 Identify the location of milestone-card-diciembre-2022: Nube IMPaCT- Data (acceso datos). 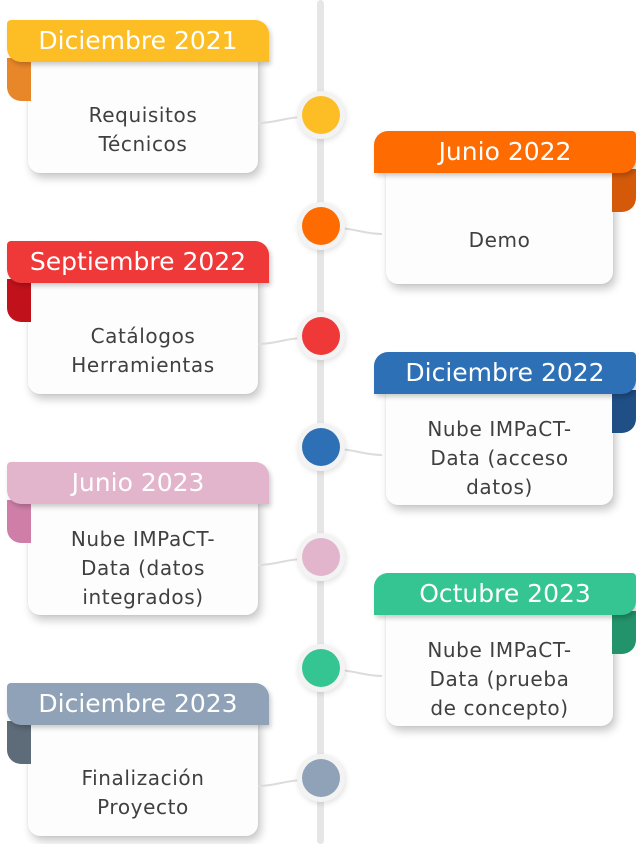
(499, 443).